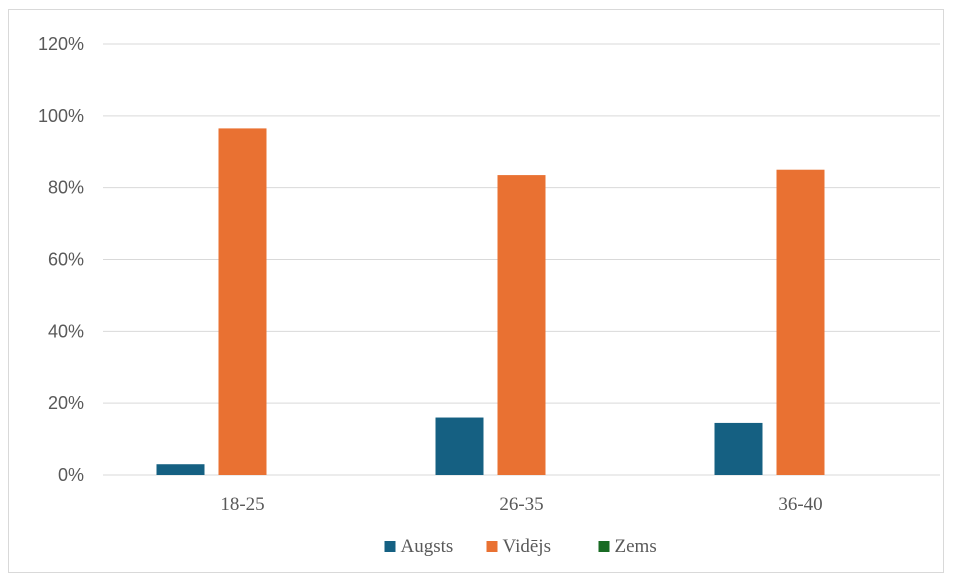 The image size is (954, 583). What do you see at coordinates (521, 325) in the screenshot?
I see `bar-vidējs-26-35` at bounding box center [521, 325].